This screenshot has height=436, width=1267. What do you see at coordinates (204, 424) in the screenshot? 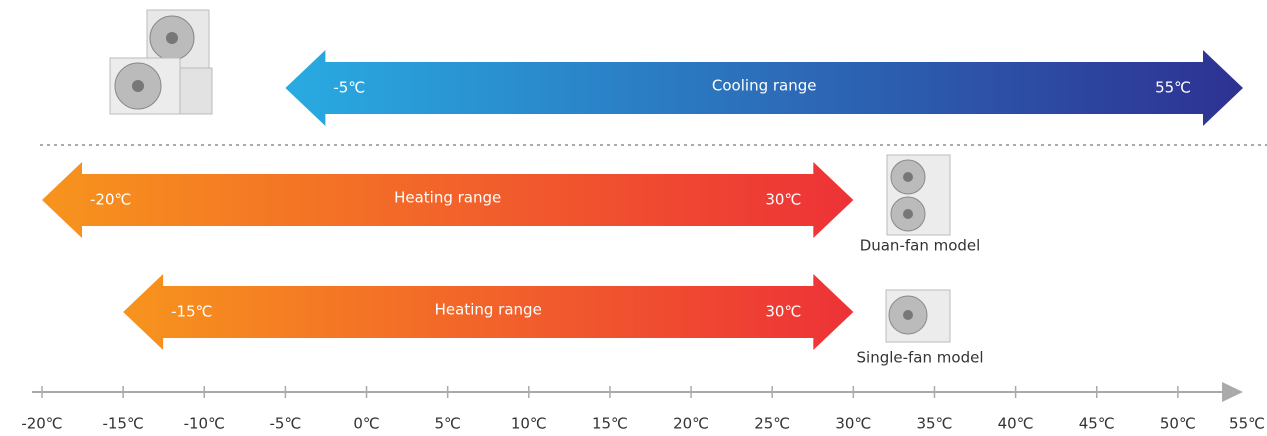
I see `x-tick-label: -10℃` at bounding box center [204, 424].